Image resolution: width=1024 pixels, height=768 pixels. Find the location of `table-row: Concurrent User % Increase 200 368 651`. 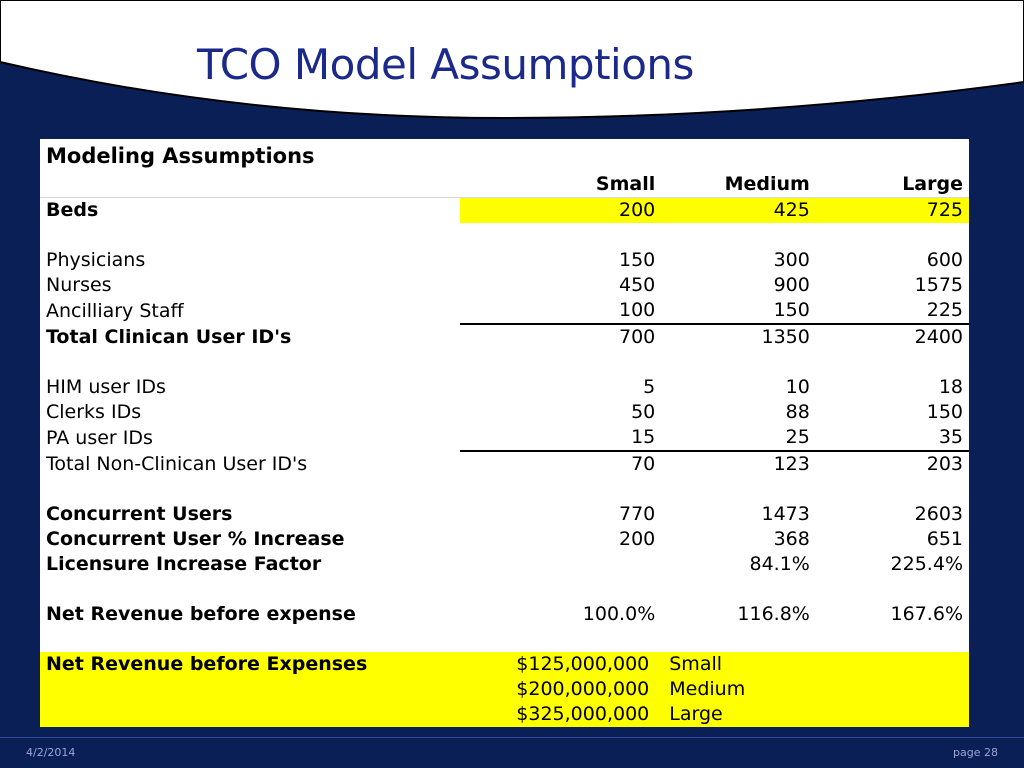

table-row: Concurrent User % Increase 200 368 651 is located at coordinates (504, 539).